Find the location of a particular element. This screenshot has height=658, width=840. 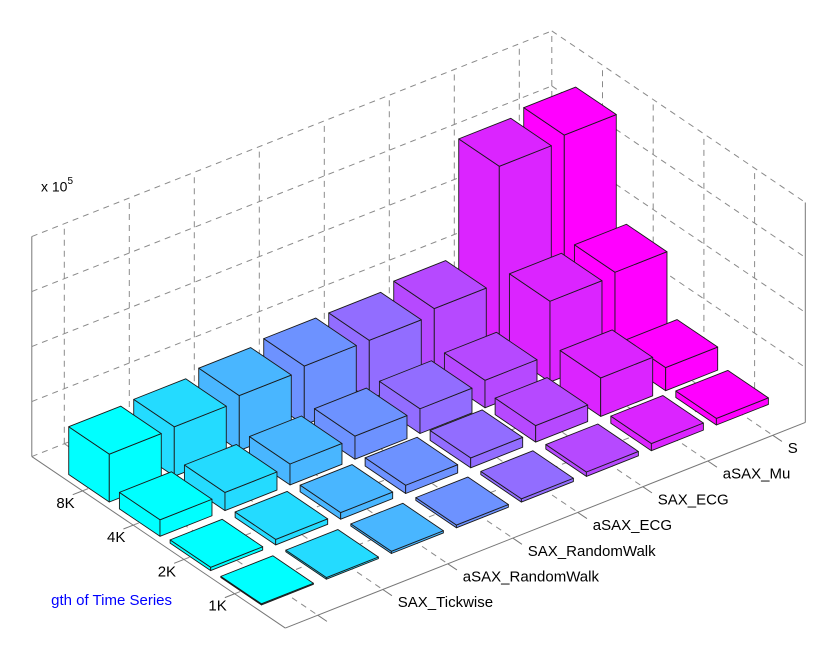

bar-2K-SAX_Tickwise is located at coordinates (216, 545).